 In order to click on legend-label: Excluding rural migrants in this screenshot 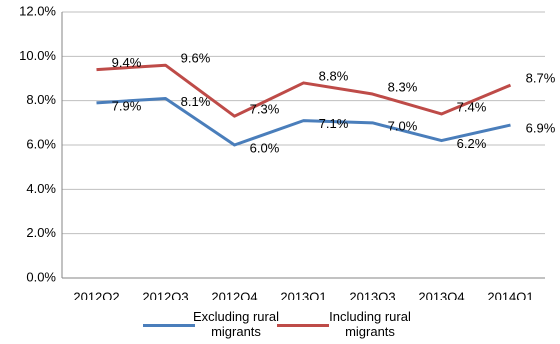, I will do `click(236, 324)`.